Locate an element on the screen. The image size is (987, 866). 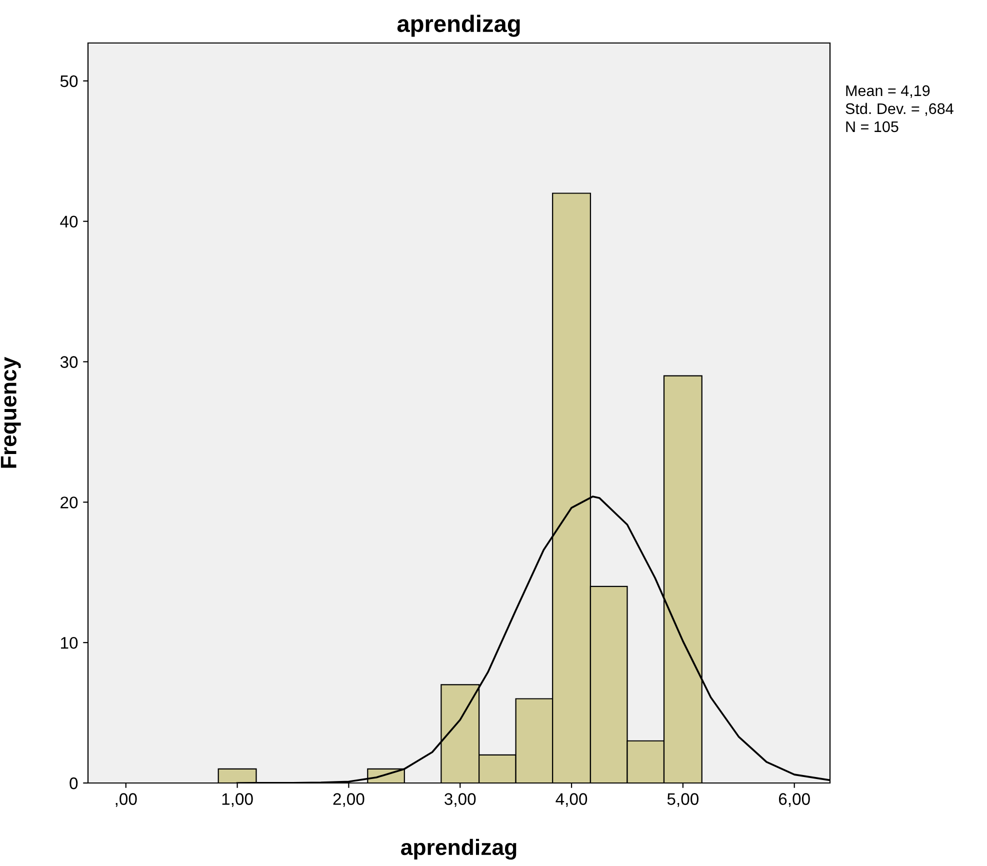
x-tick-label: 4,00 is located at coordinates (572, 800).